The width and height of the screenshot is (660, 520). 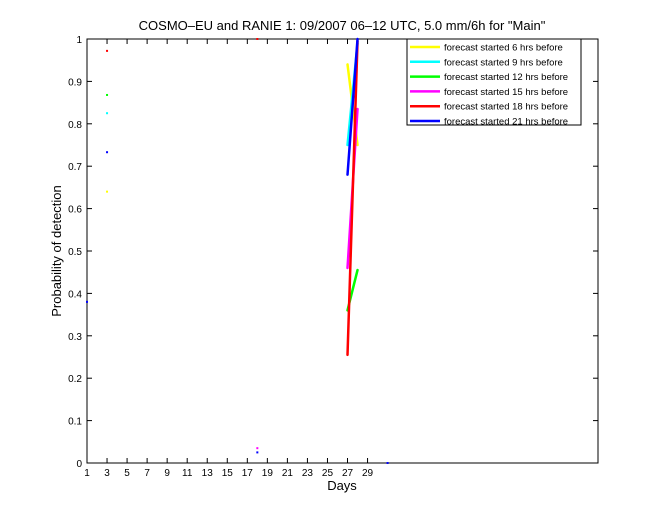 I want to click on legend-label: forecast started 12 hrs before, so click(x=506, y=77).